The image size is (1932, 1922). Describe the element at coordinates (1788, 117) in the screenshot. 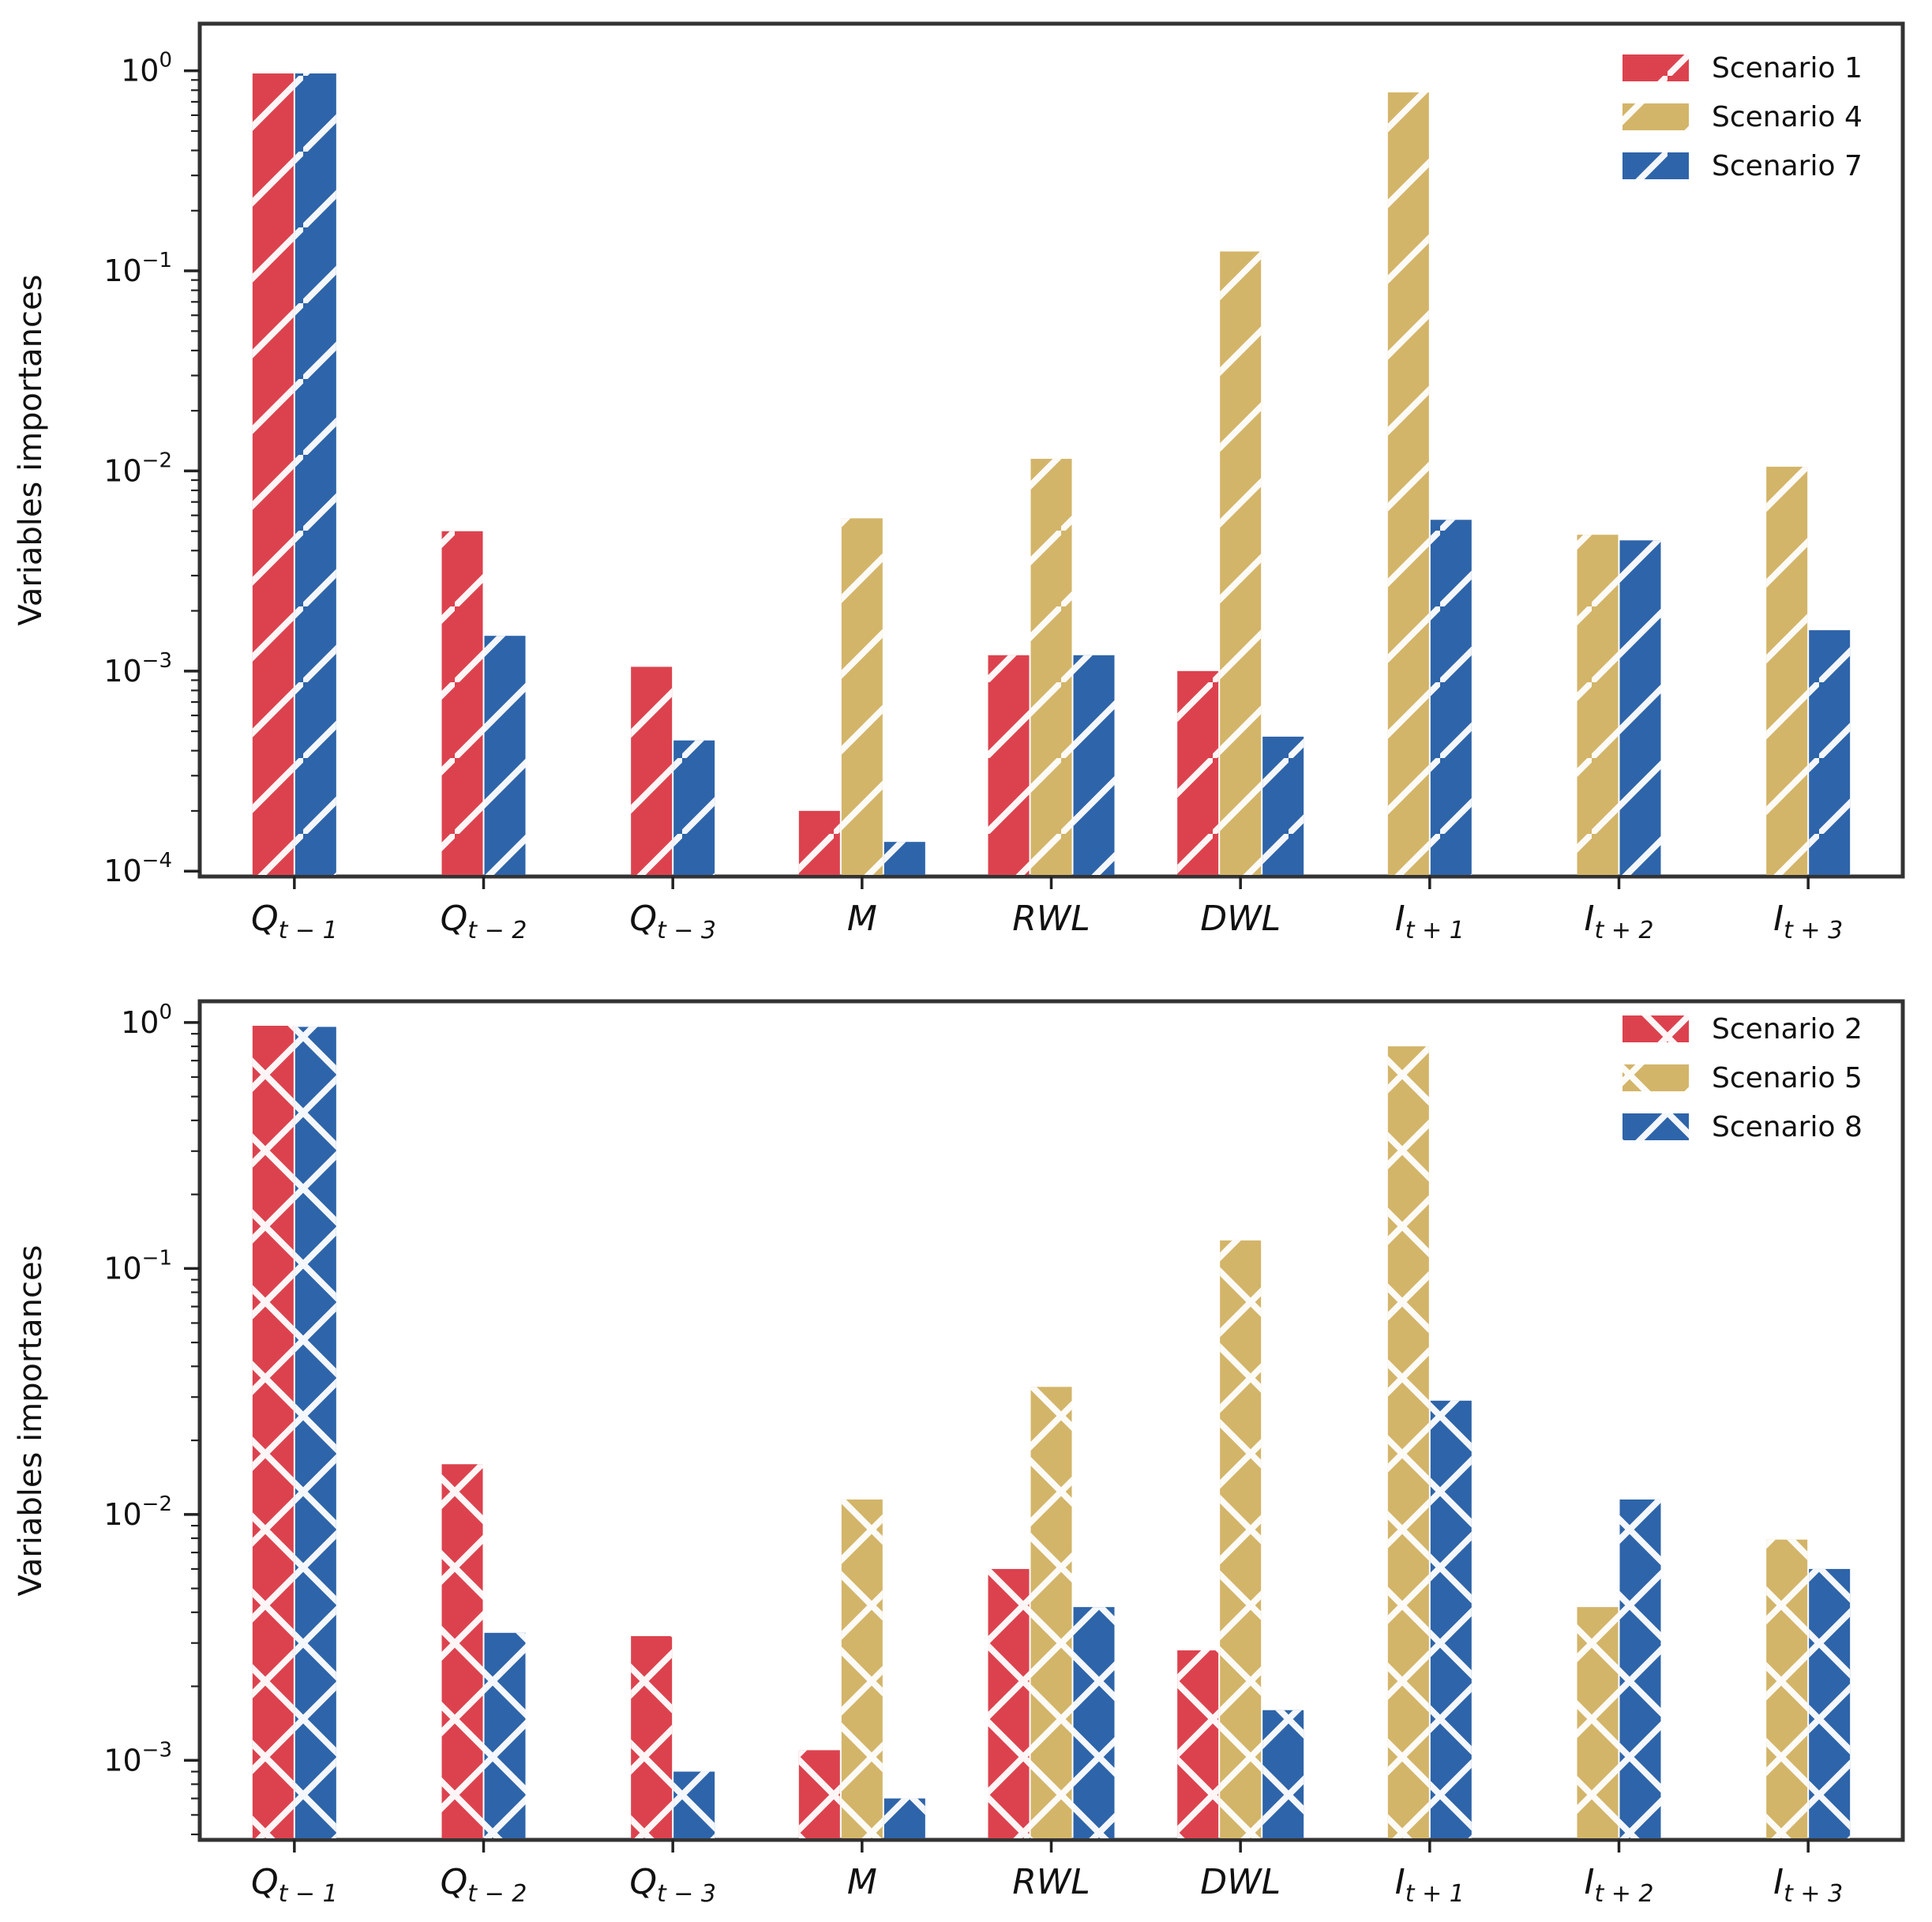

I see `legend-label-1: Scenario 4` at that location.